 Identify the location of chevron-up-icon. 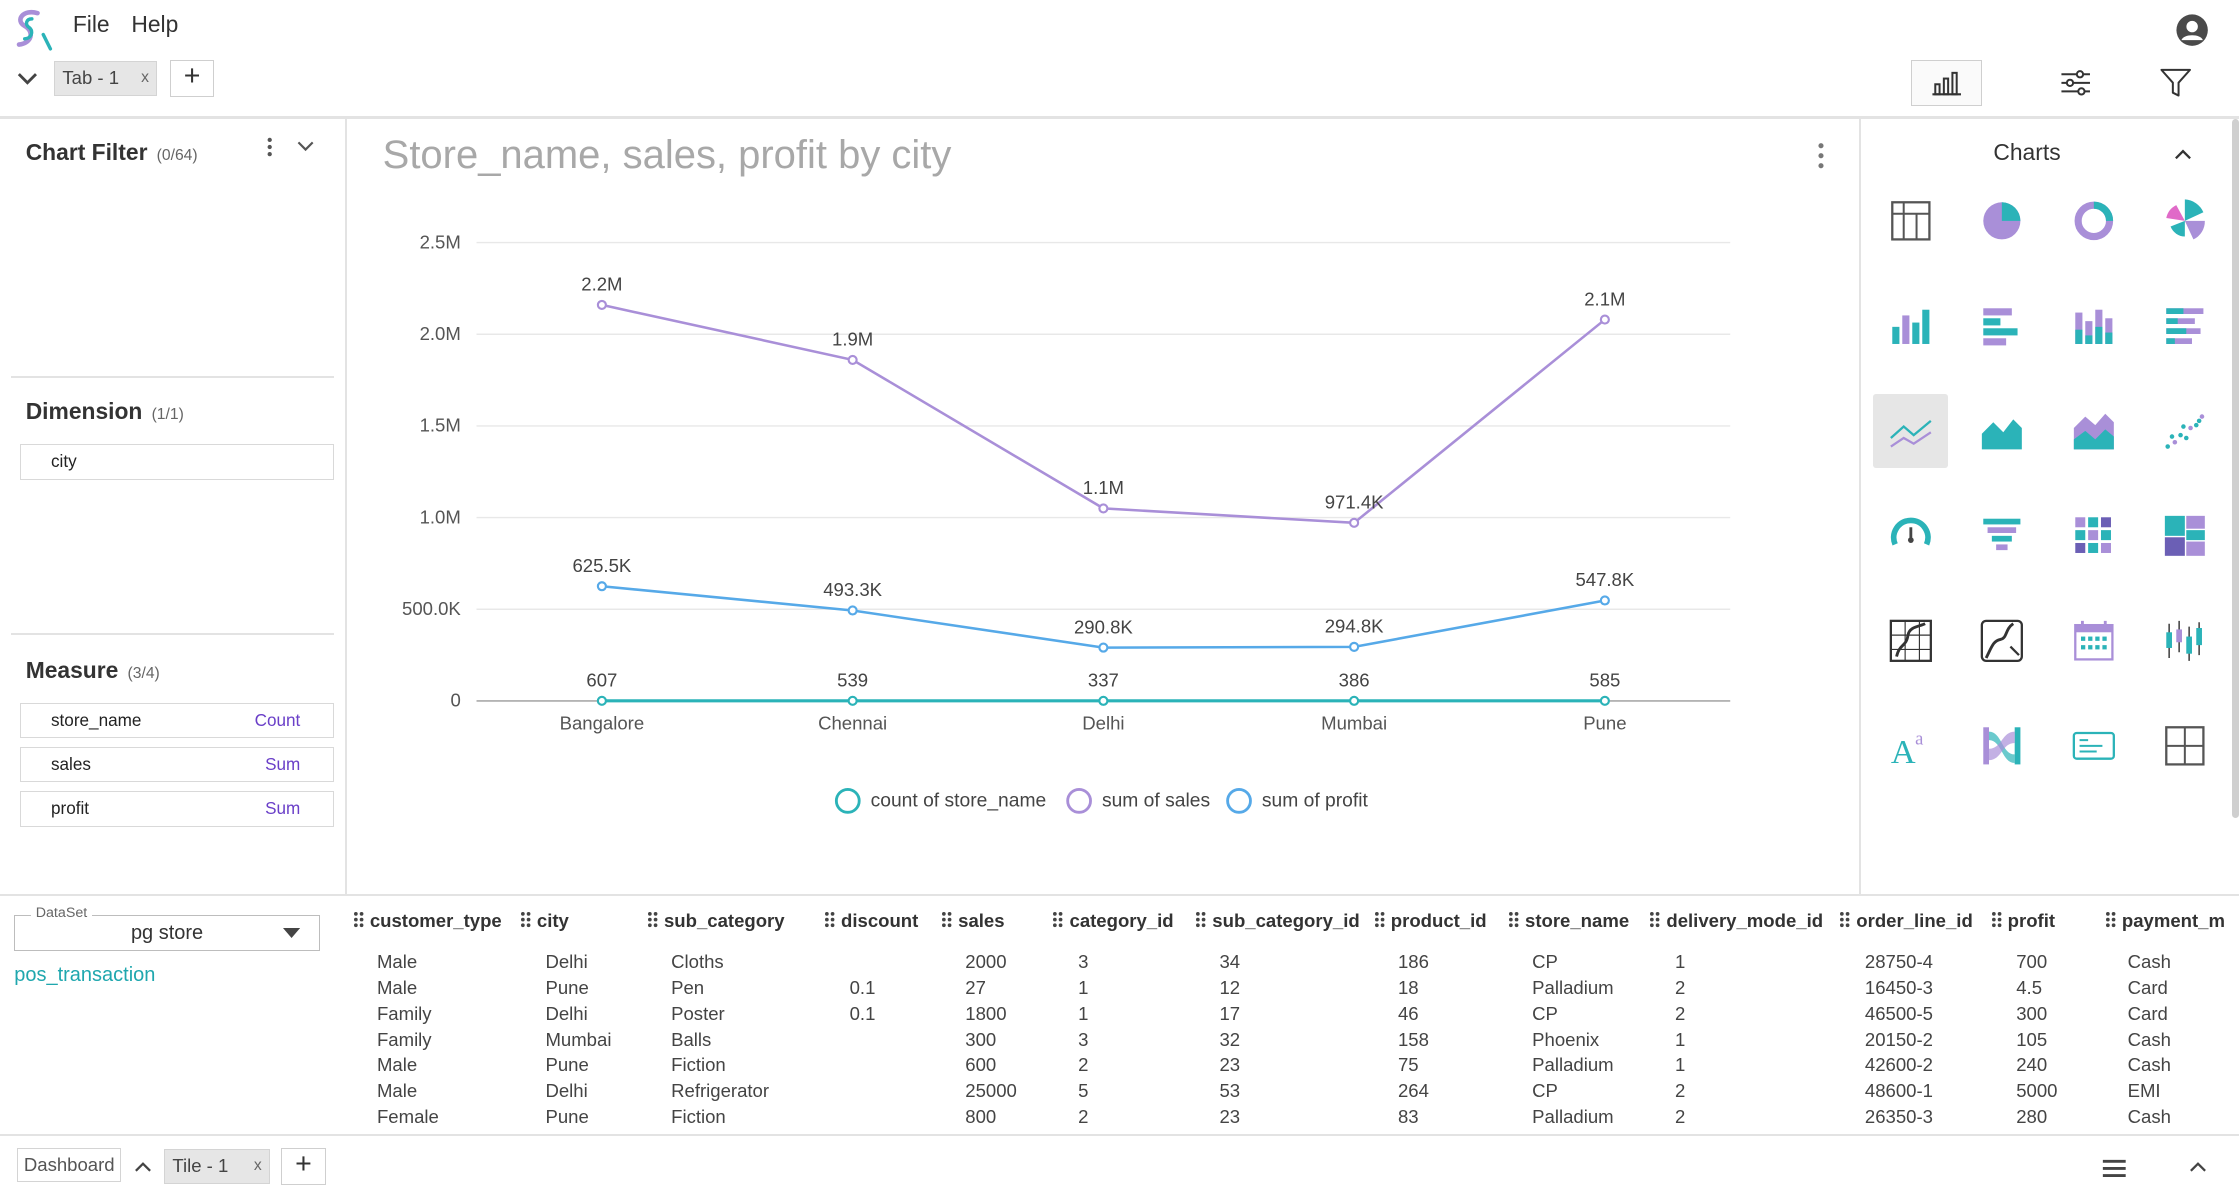
(143, 1166).